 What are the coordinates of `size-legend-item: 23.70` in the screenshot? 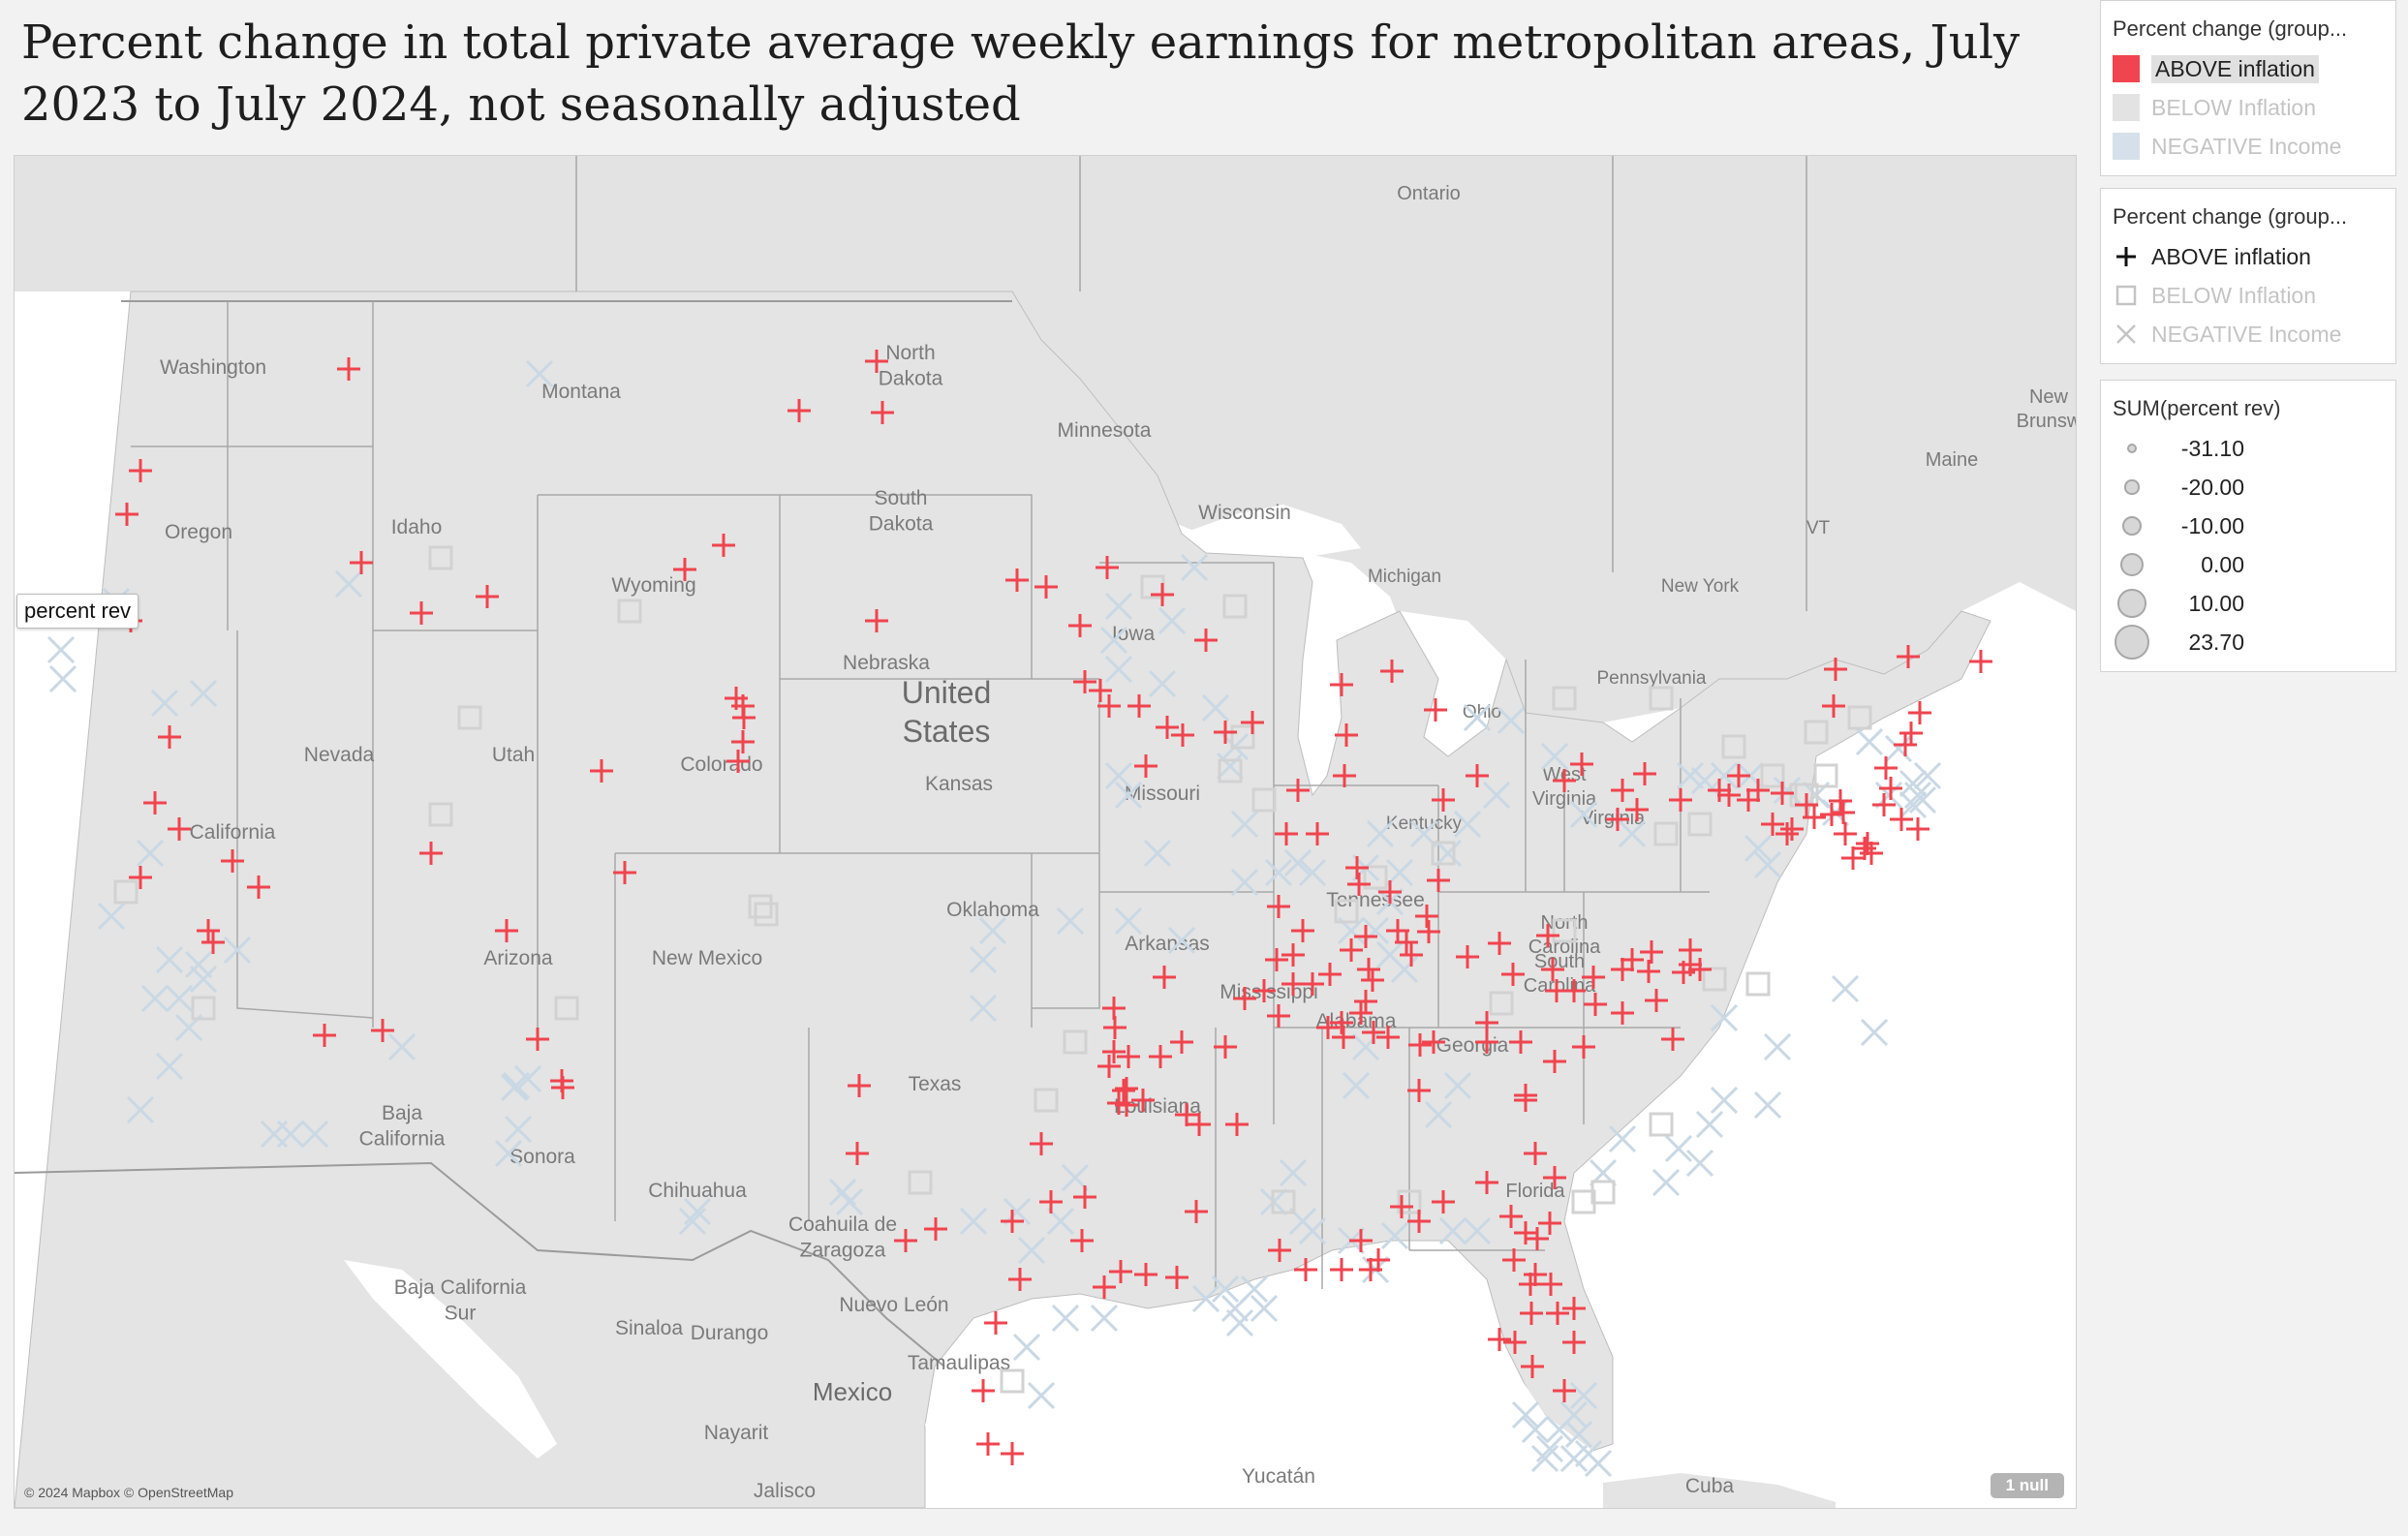 It's located at (2248, 642).